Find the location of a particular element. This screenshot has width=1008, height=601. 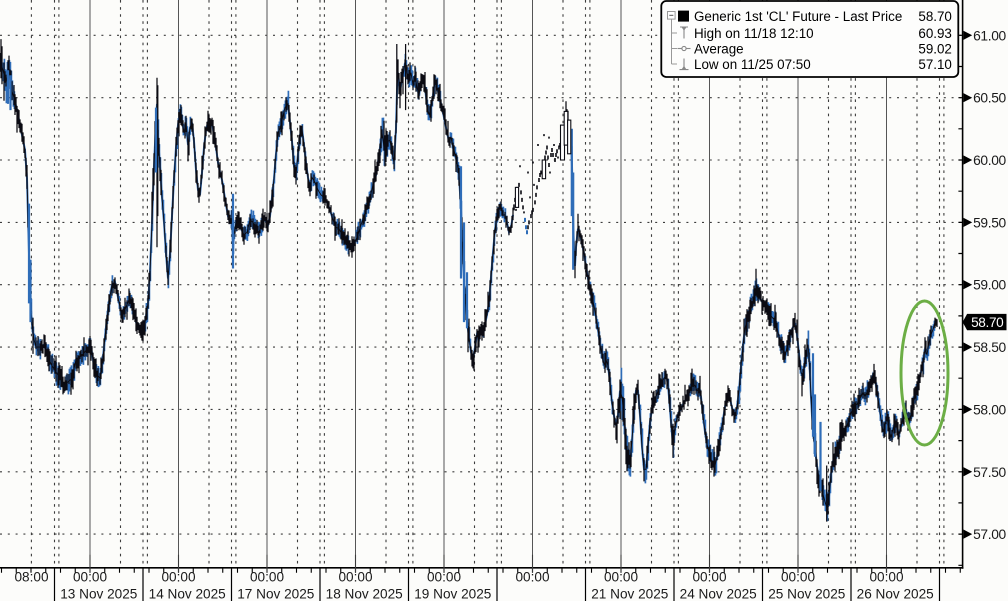

svg-text: 24 Nov 2025 is located at coordinates (718, 594).